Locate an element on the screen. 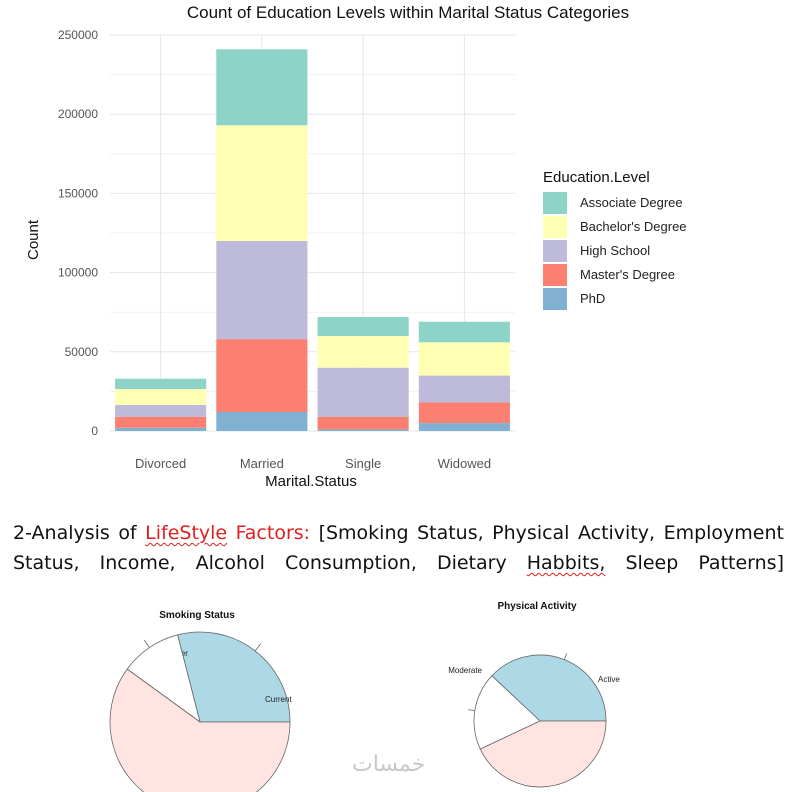 The height and width of the screenshot is (792, 800). smoking-status-pie: Smoking StatusFormerCurrent is located at coordinates (200, 701).